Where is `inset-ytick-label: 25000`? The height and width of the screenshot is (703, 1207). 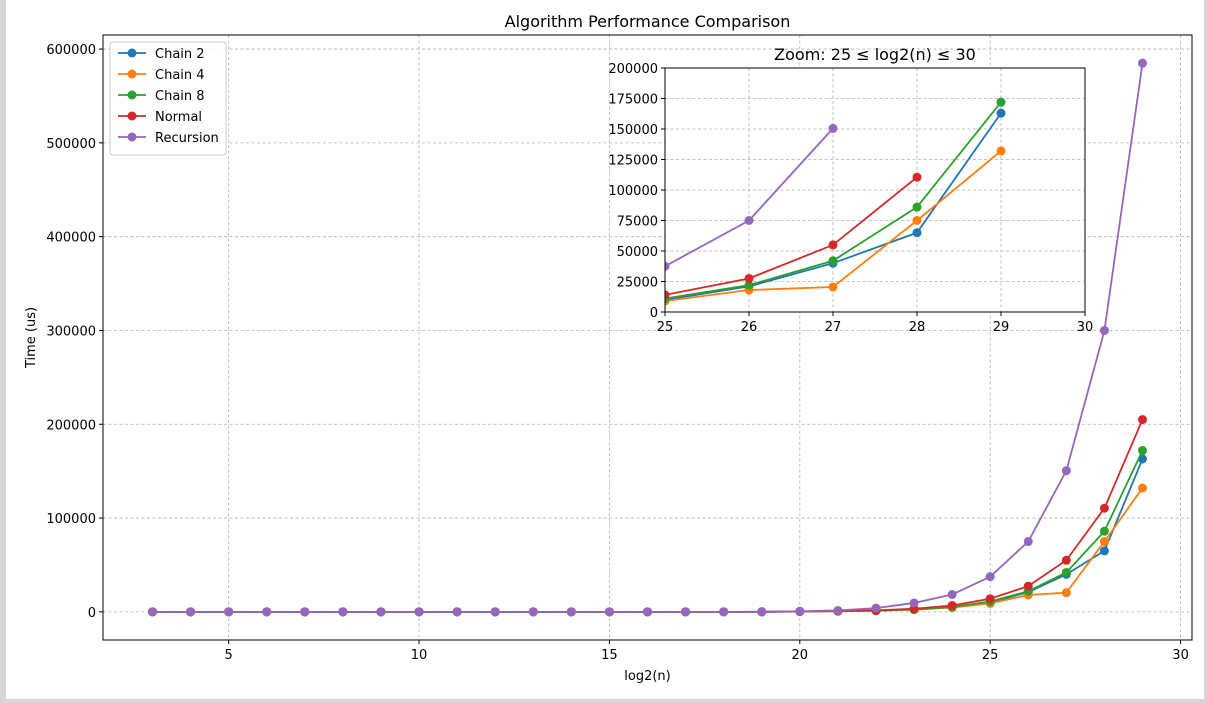 inset-ytick-label: 25000 is located at coordinates (637, 283).